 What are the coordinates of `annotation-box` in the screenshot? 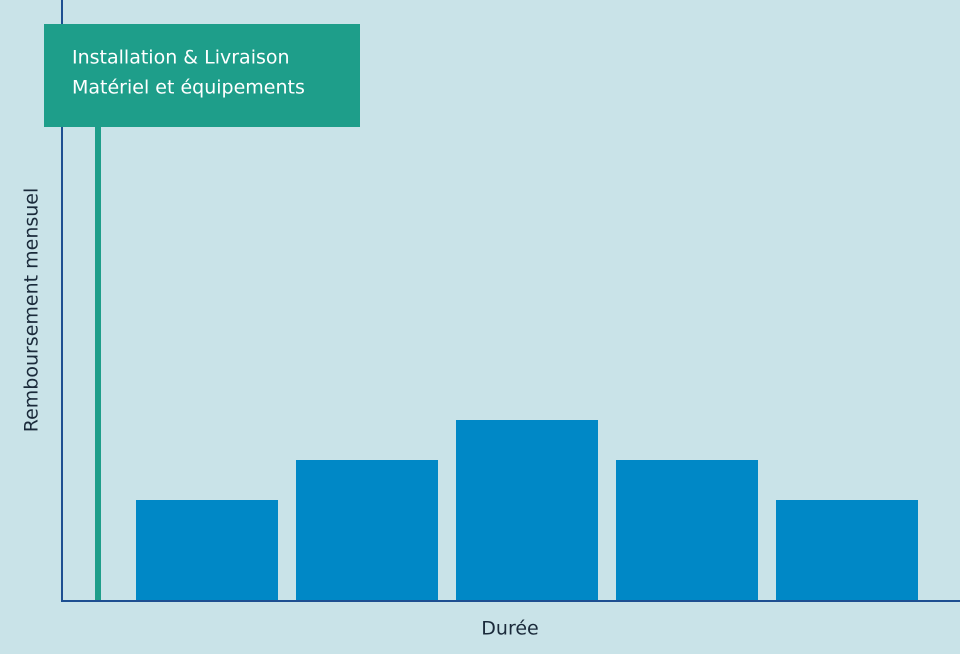 It's located at (202, 75).